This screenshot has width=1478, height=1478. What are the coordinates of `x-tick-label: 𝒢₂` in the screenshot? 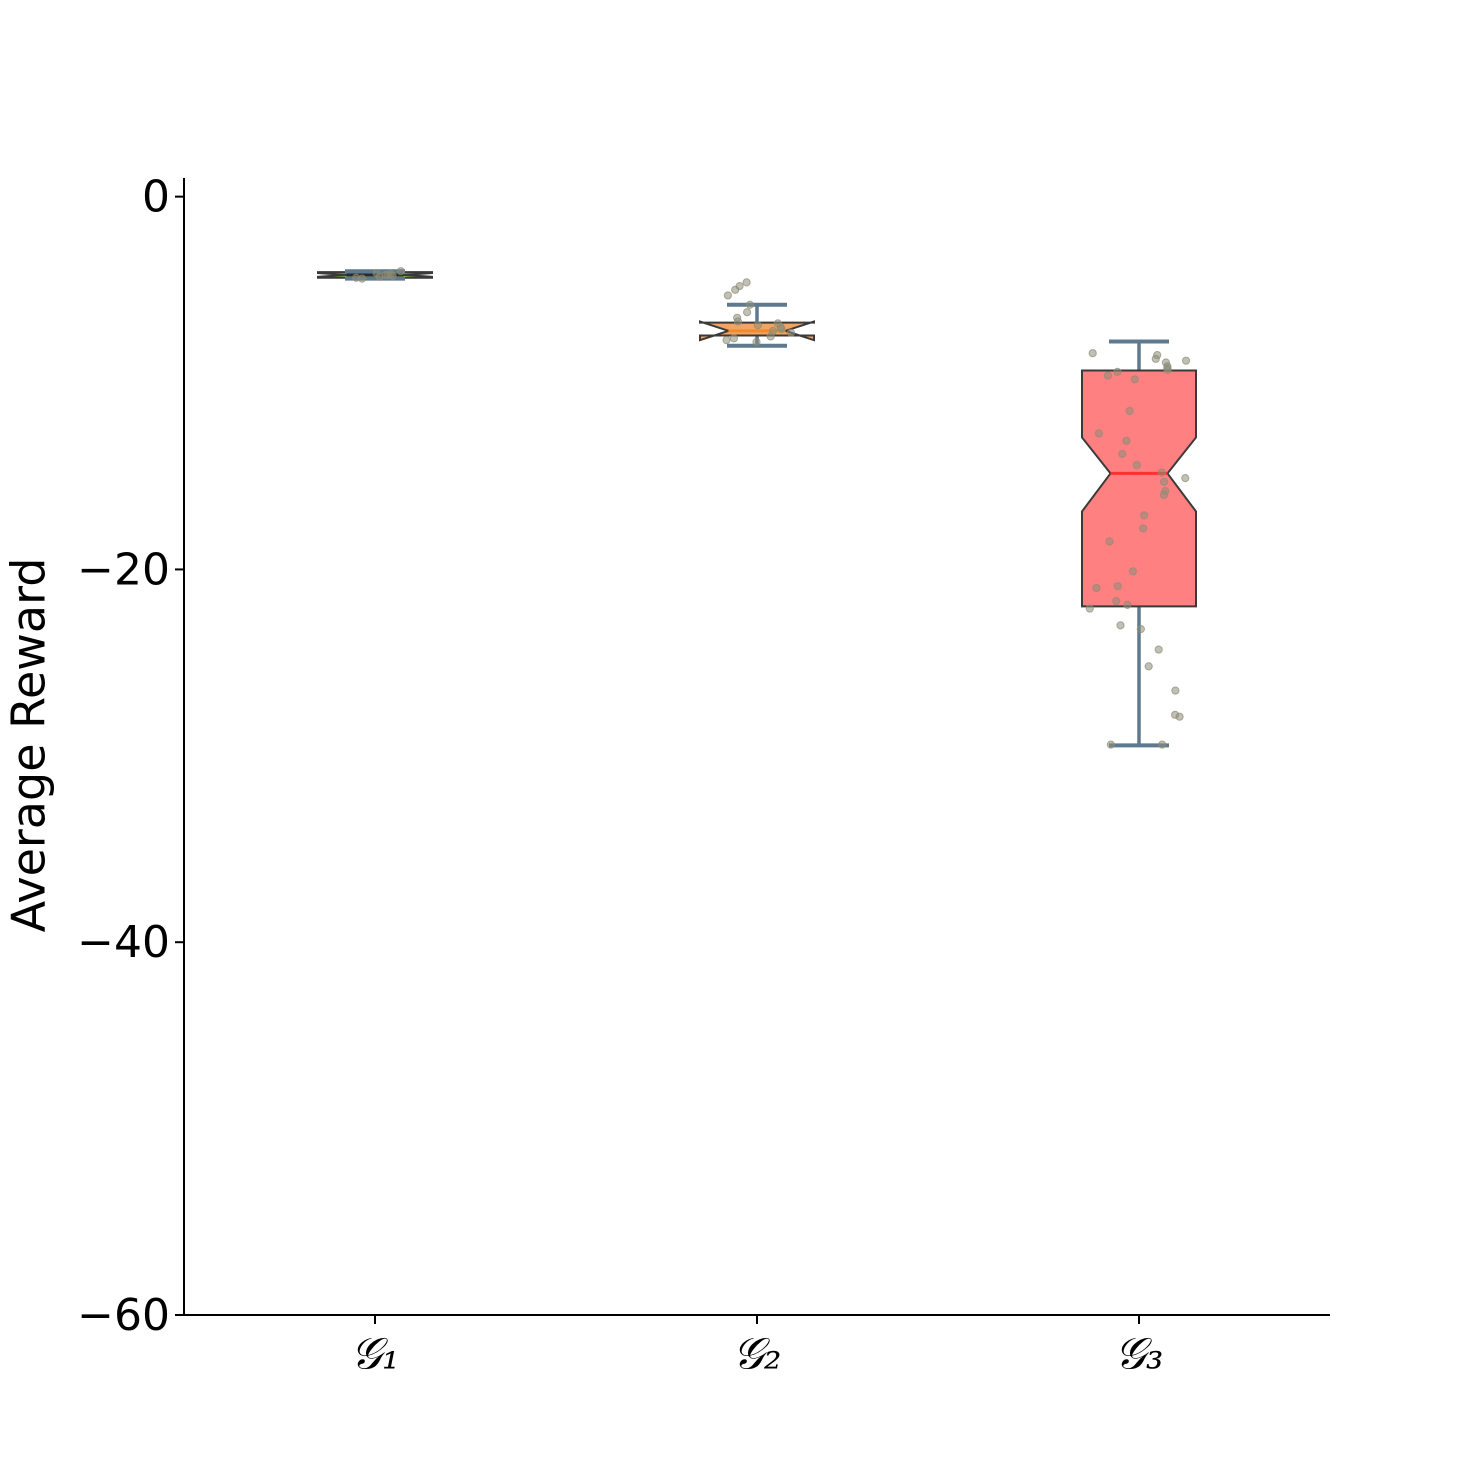 It's located at (757, 1354).